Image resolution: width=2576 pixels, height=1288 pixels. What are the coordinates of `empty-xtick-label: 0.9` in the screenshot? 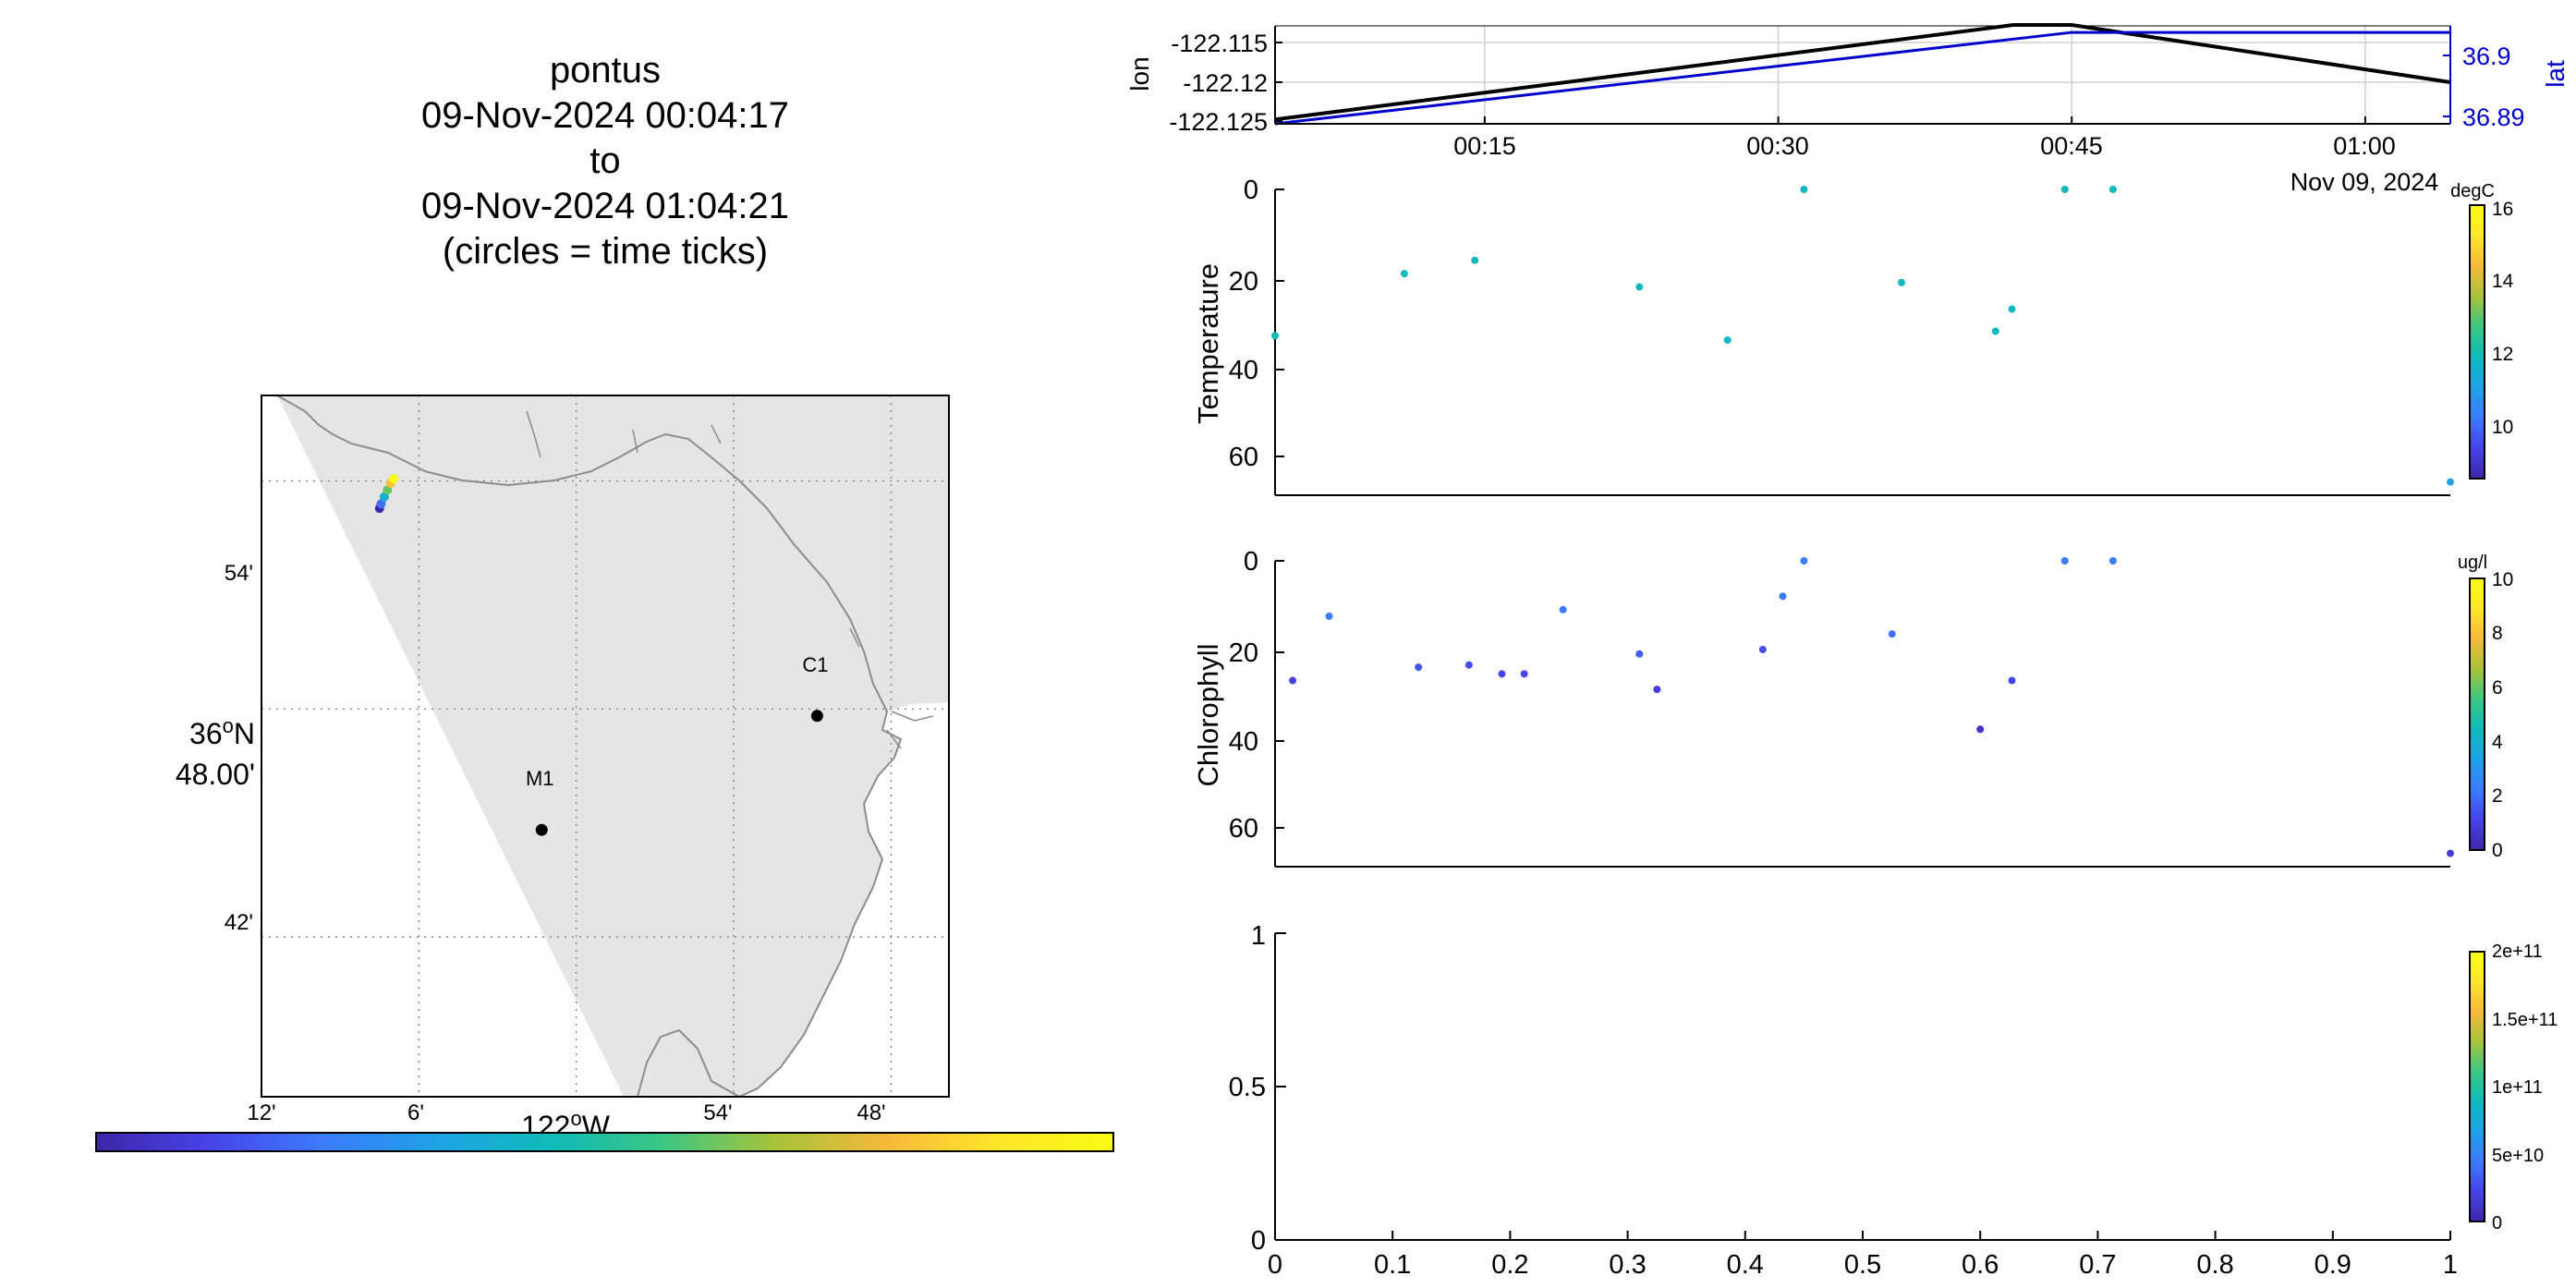 It's located at (2333, 1265).